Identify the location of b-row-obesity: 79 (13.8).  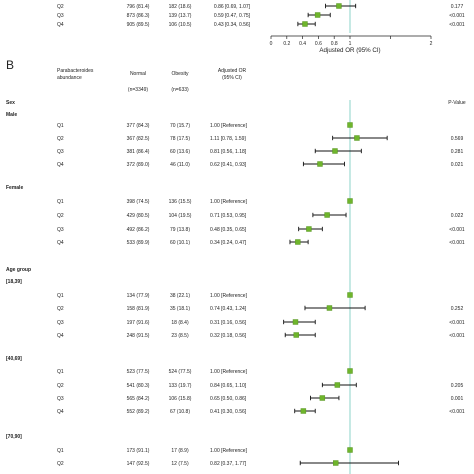
(180, 230).